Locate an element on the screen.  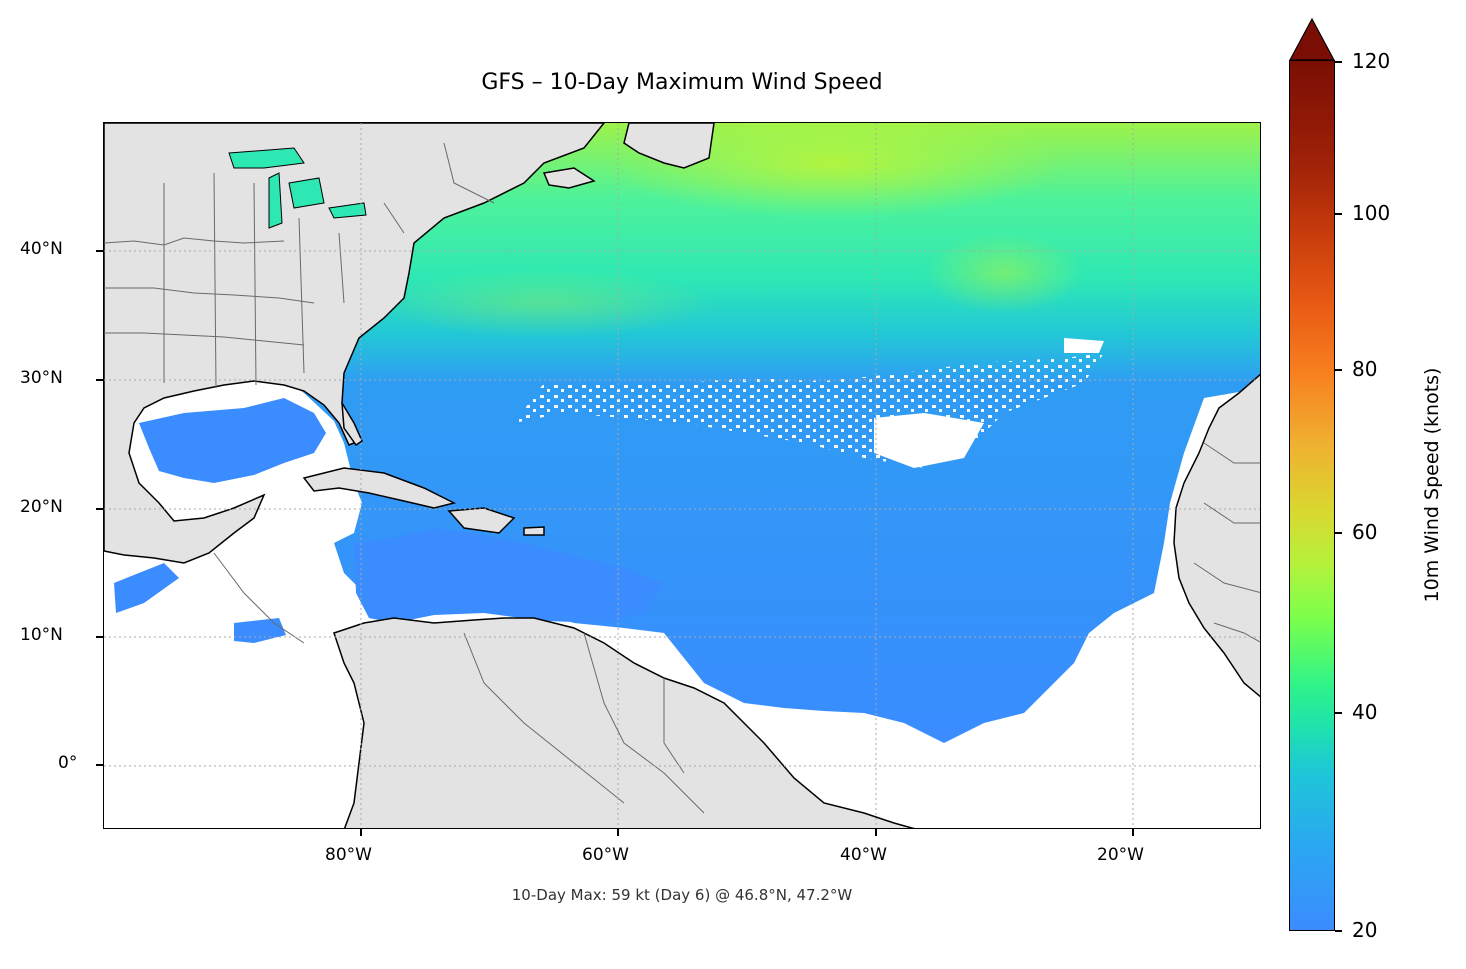
great-lakes is located at coordinates (297, 188).